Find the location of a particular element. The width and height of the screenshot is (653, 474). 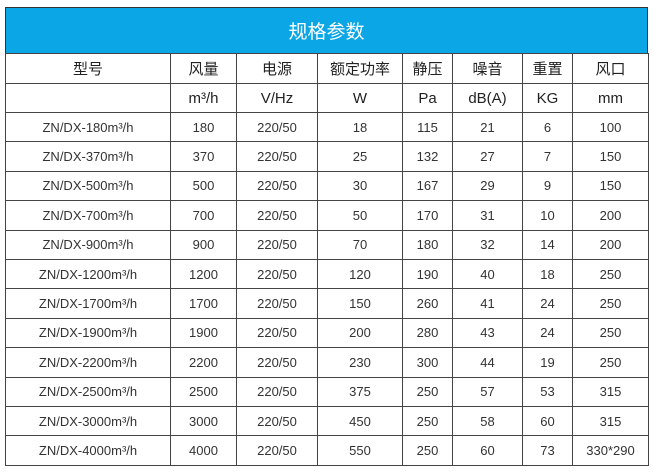

table-cell is located at coordinates (88, 98).